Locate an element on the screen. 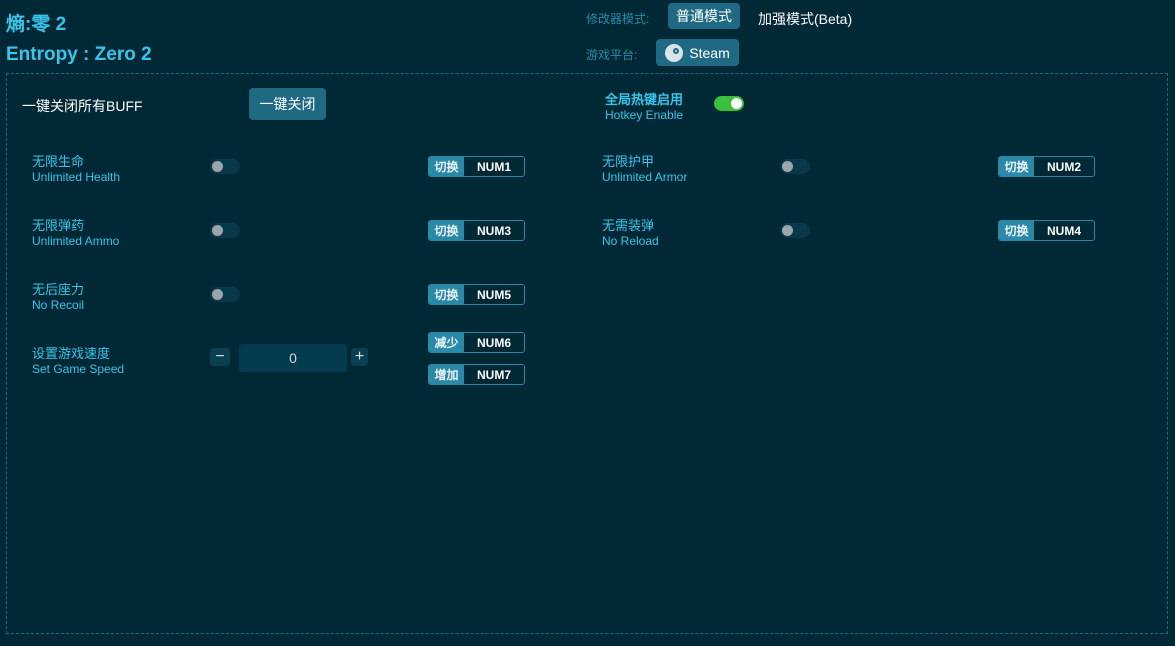  steam-button: Steam is located at coordinates (697, 52).